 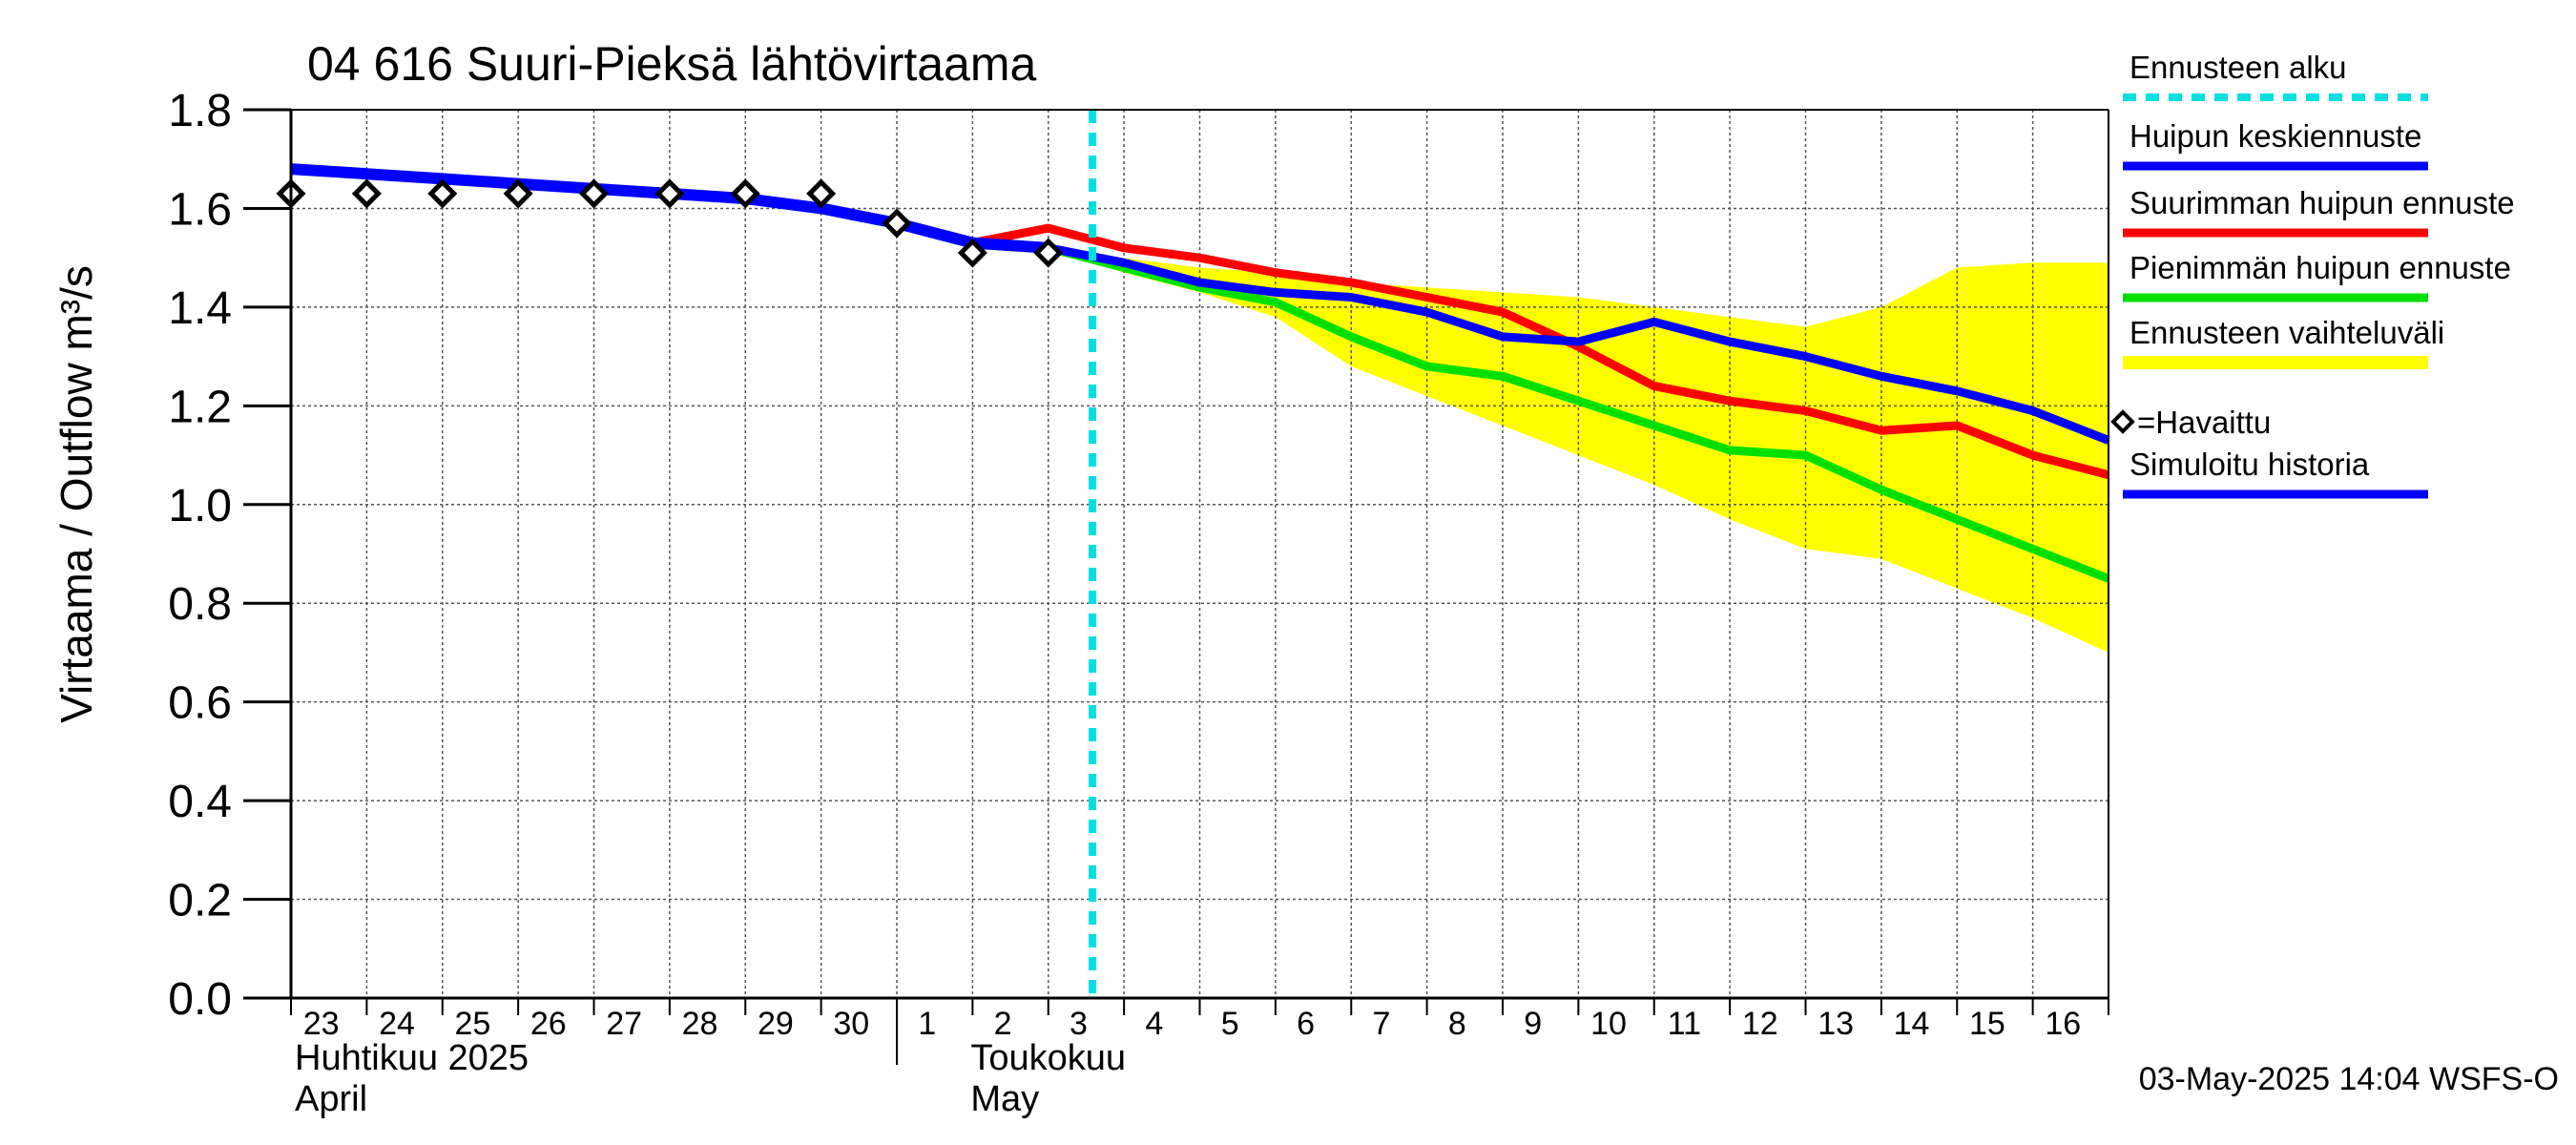 I want to click on x-tick-label: 24, so click(x=397, y=1024).